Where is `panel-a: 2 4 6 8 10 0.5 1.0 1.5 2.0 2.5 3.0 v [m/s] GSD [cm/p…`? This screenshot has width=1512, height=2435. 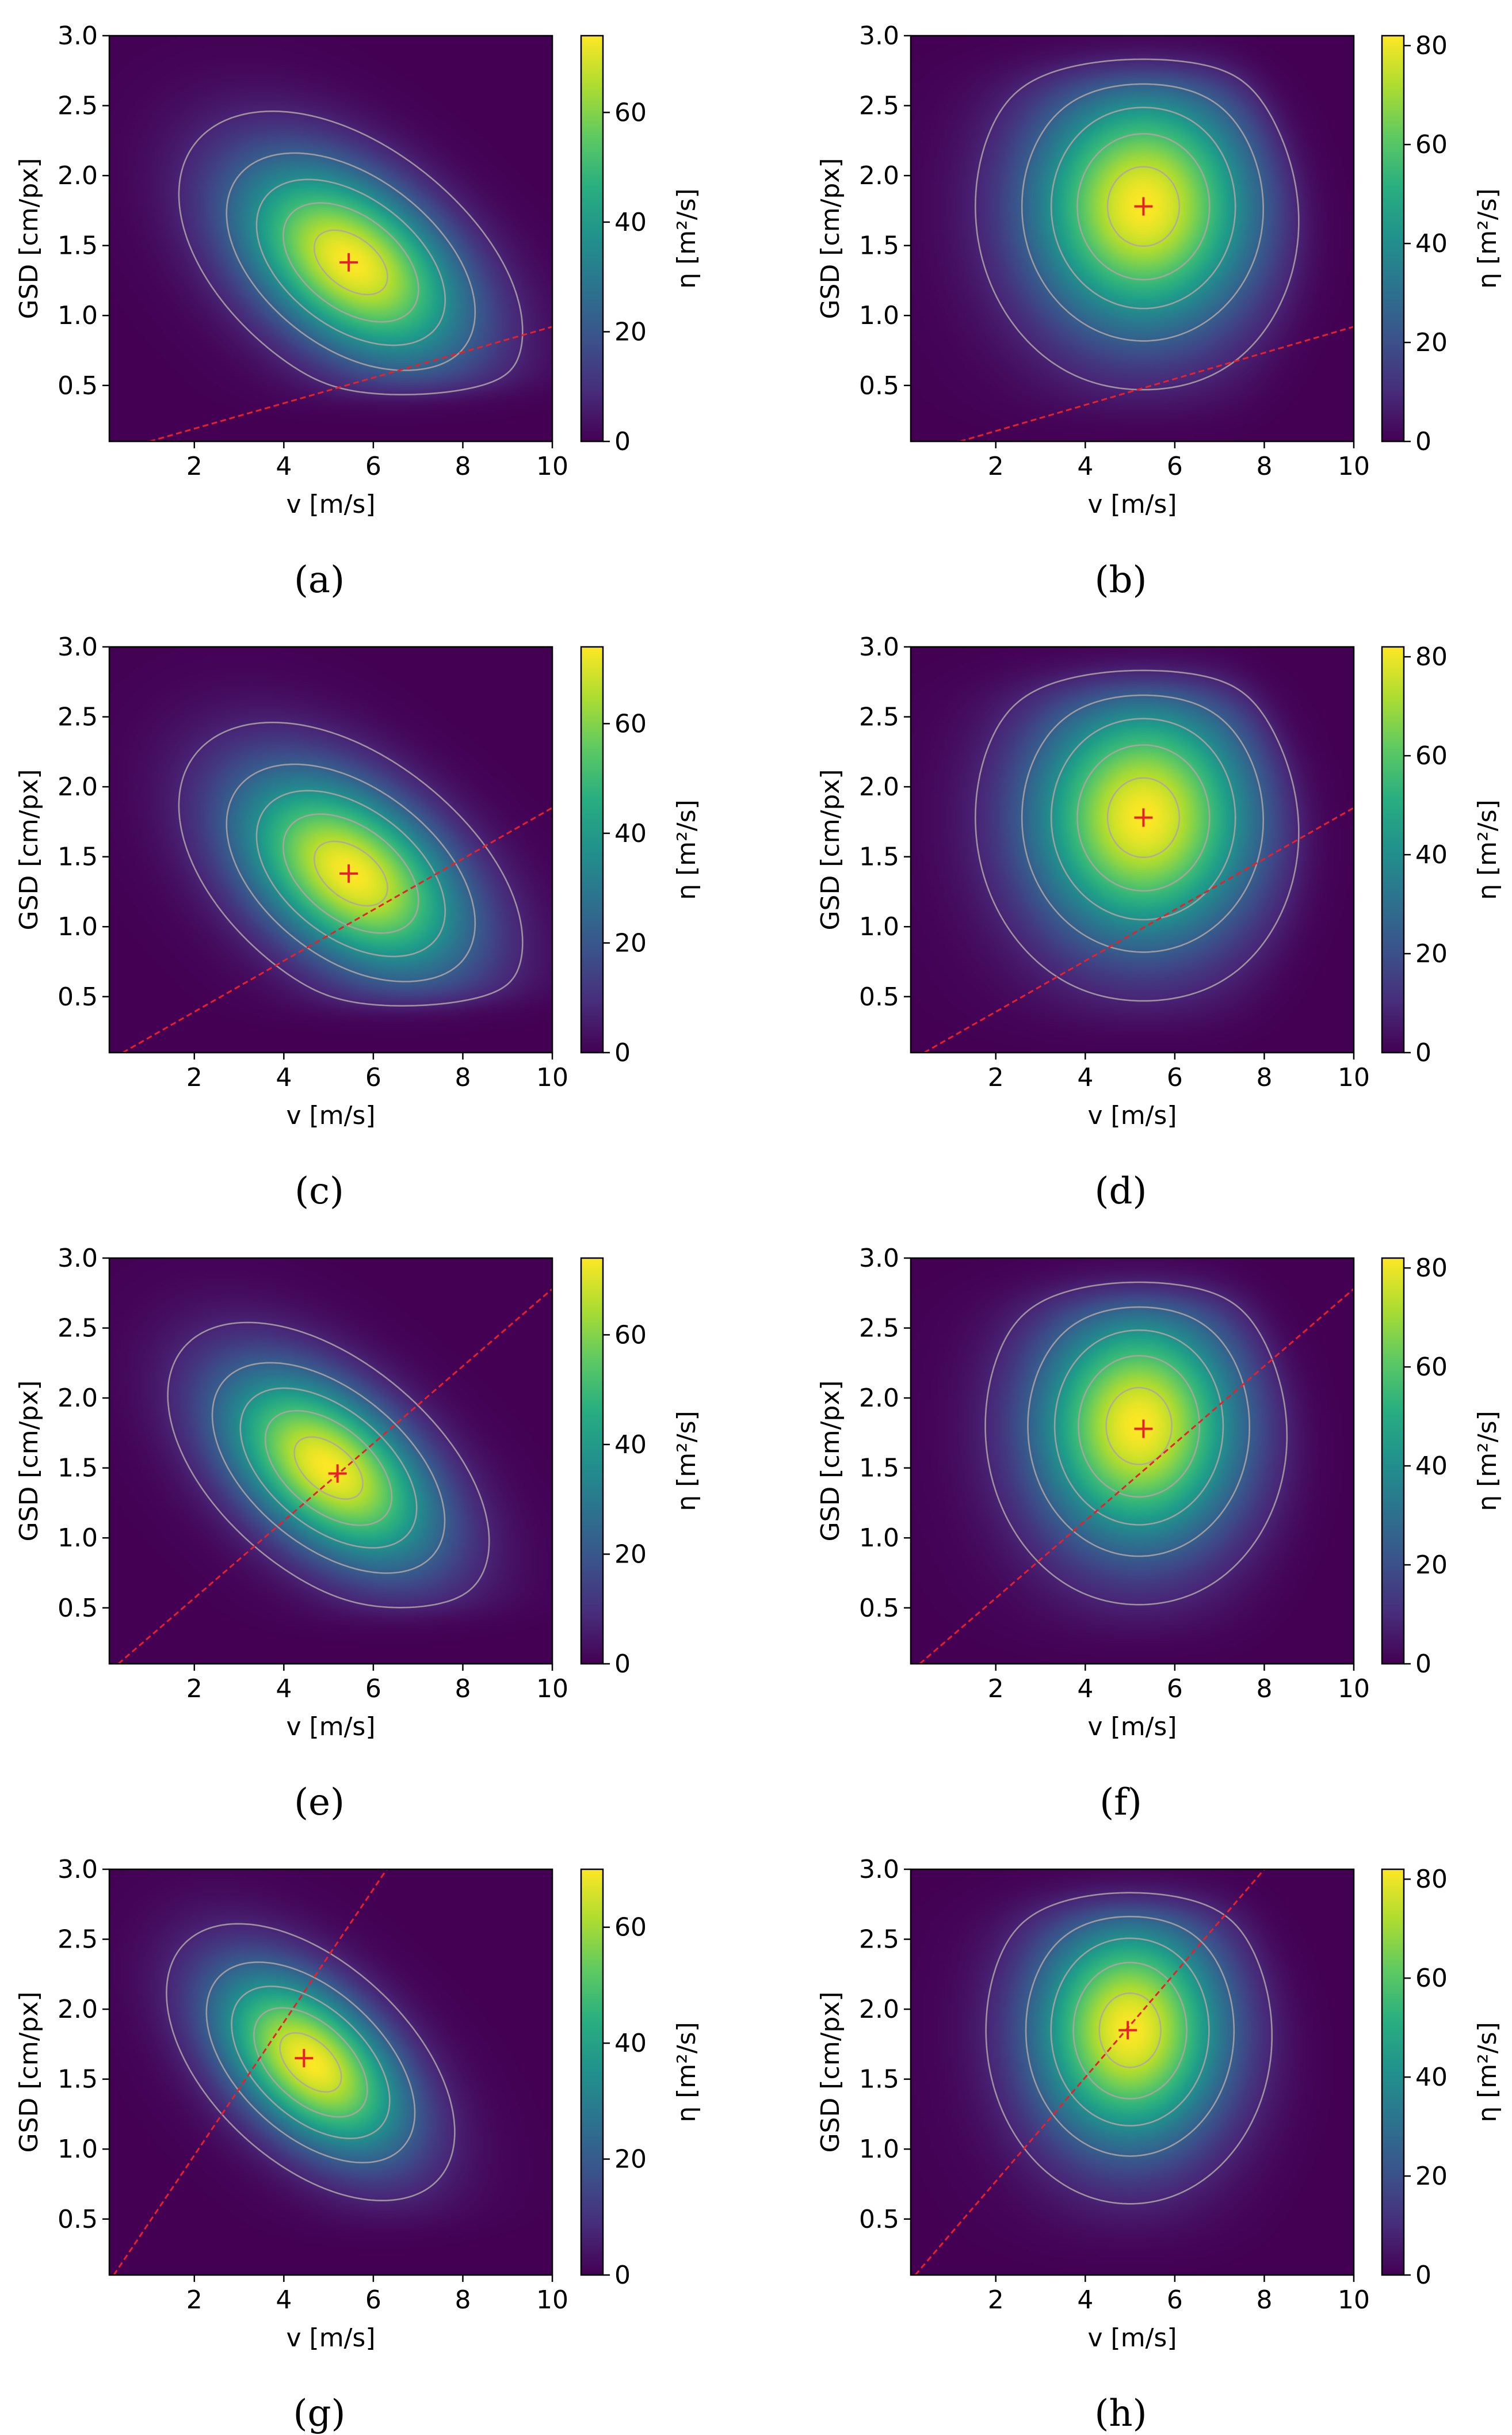 panel-a: 2 4 6 8 10 0.5 1.0 1.5 2.0 2.5 3.0 v [m/s] GSD [cm/p… is located at coordinates (357, 311).